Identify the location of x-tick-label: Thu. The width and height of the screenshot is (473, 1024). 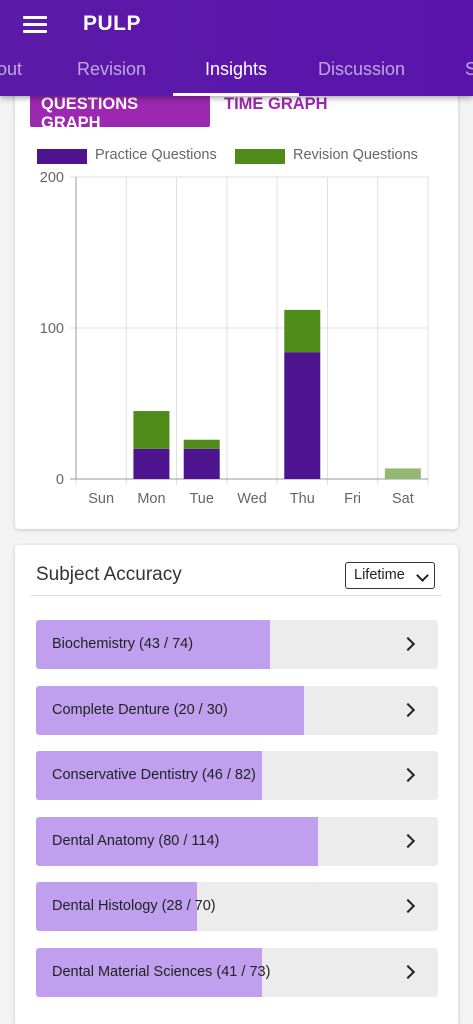
(302, 499).